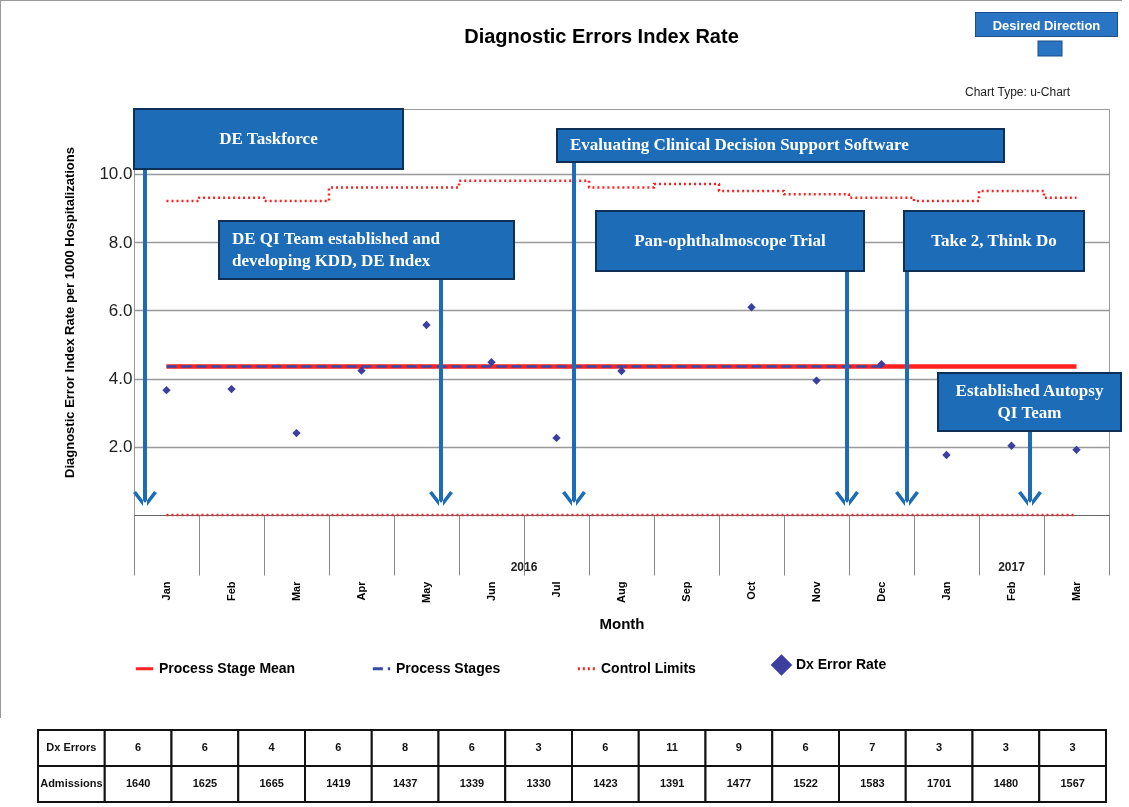 Image resolution: width=1129 pixels, height=807 pixels. Describe the element at coordinates (994, 241) in the screenshot. I see `text-box: Take 2, Think Do` at that location.